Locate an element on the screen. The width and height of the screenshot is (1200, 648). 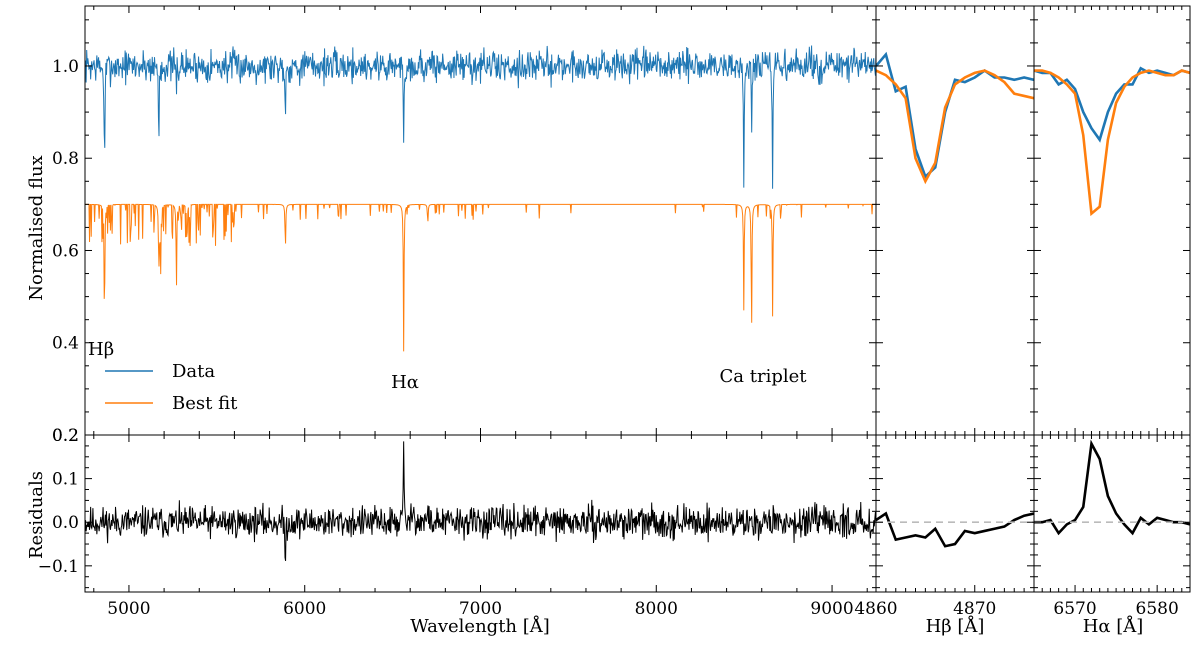
halpha-residuals-xtick-label: 6580 is located at coordinates (1157, 609).